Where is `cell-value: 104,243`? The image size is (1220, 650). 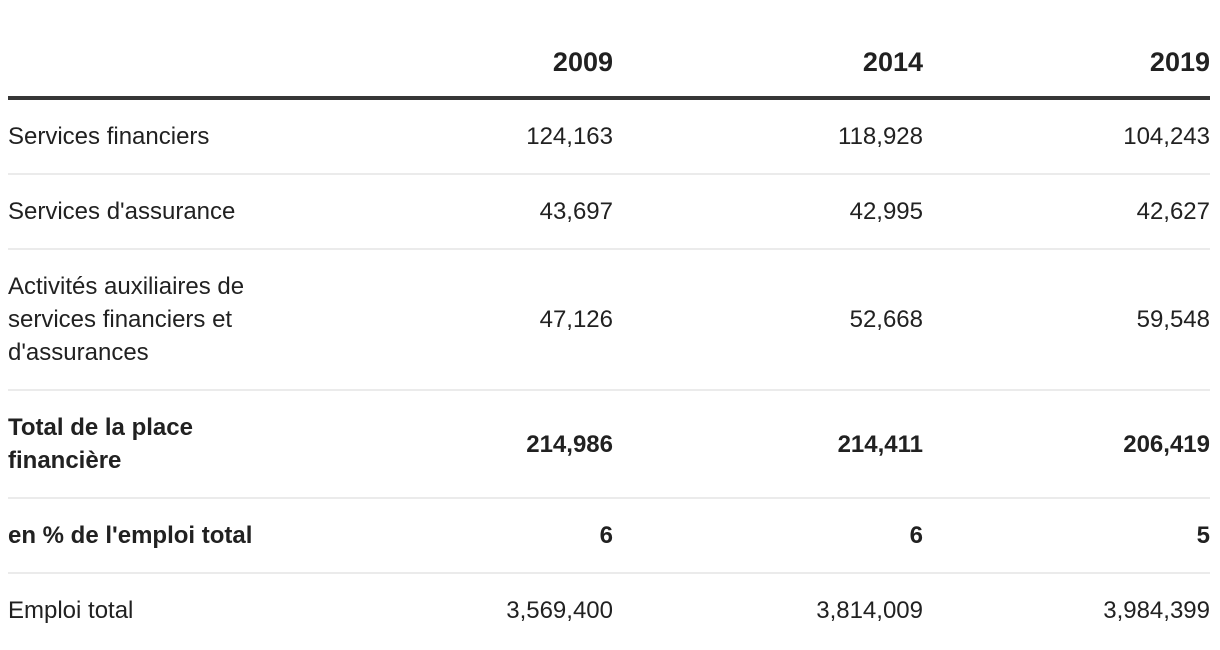 cell-value: 104,243 is located at coordinates (1166, 136).